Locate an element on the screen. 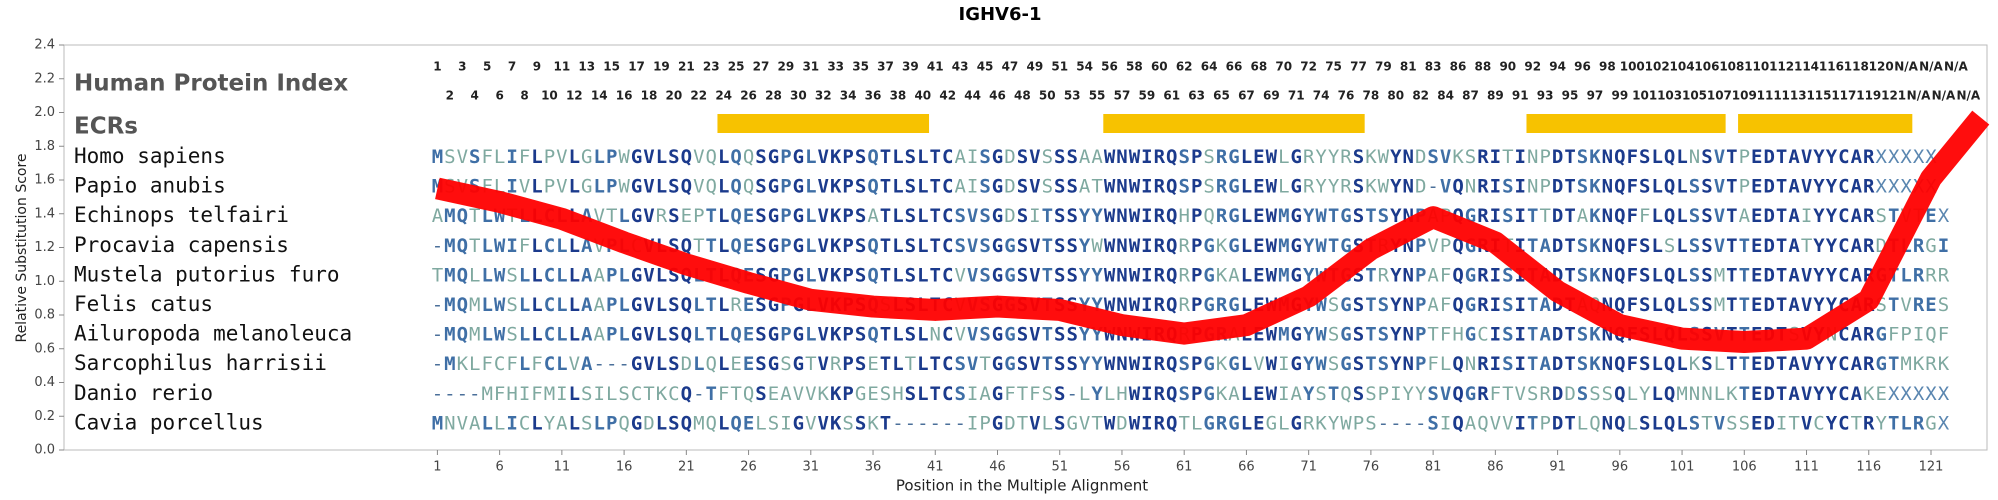  x-tick-label: 86 is located at coordinates (1495, 467).